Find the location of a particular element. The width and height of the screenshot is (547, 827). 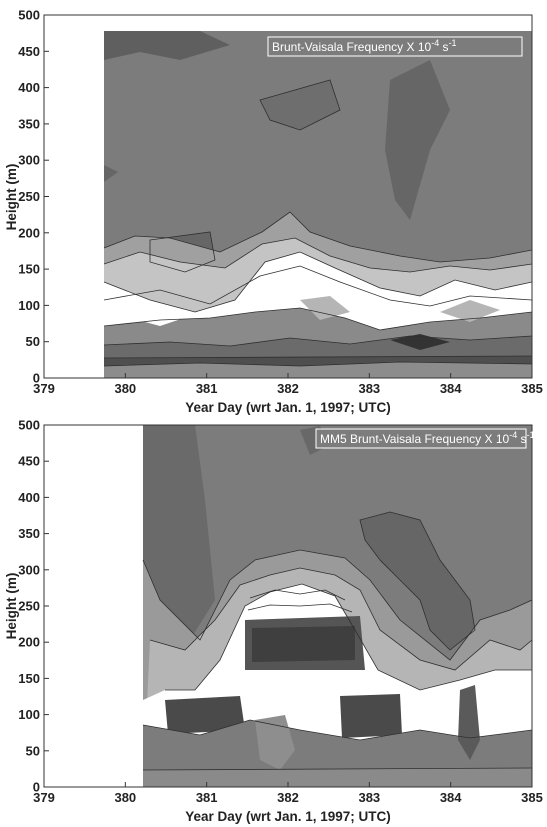

bottom-y-tick-label: 350 is located at coordinates (29, 533).